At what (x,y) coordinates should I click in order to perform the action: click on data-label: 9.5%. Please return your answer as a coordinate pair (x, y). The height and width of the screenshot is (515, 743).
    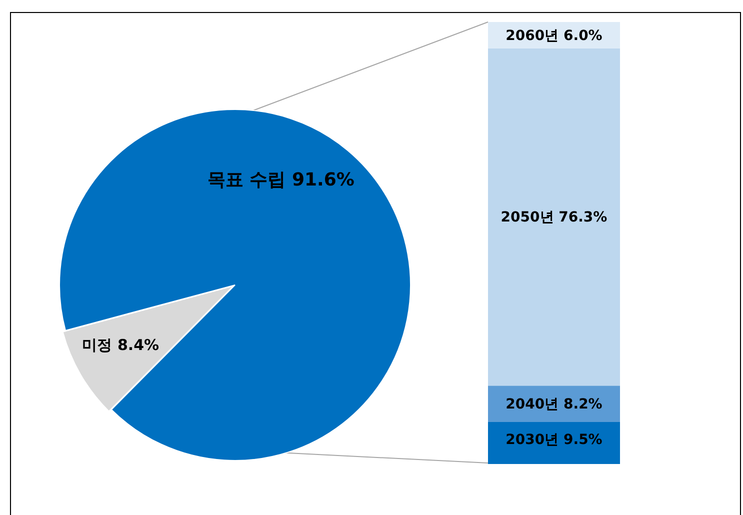
    Looking at the image, I should click on (583, 440).